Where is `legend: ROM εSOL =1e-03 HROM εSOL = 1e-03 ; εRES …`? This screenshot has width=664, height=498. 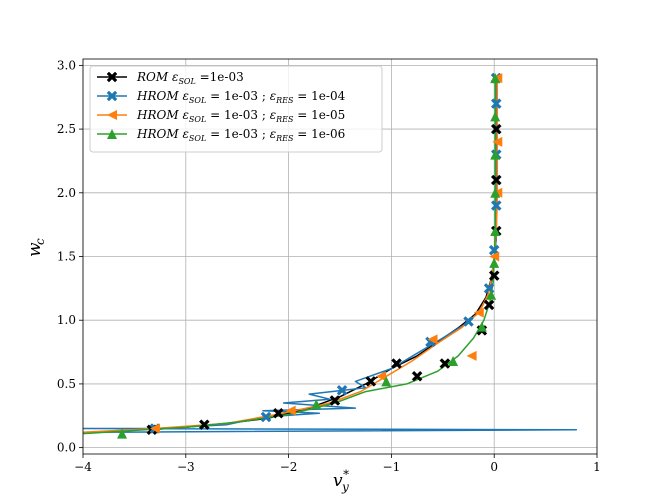
legend: ROM εSOL =1e-03 HROM εSOL = 1e-03 ; εRES … is located at coordinates (236, 109).